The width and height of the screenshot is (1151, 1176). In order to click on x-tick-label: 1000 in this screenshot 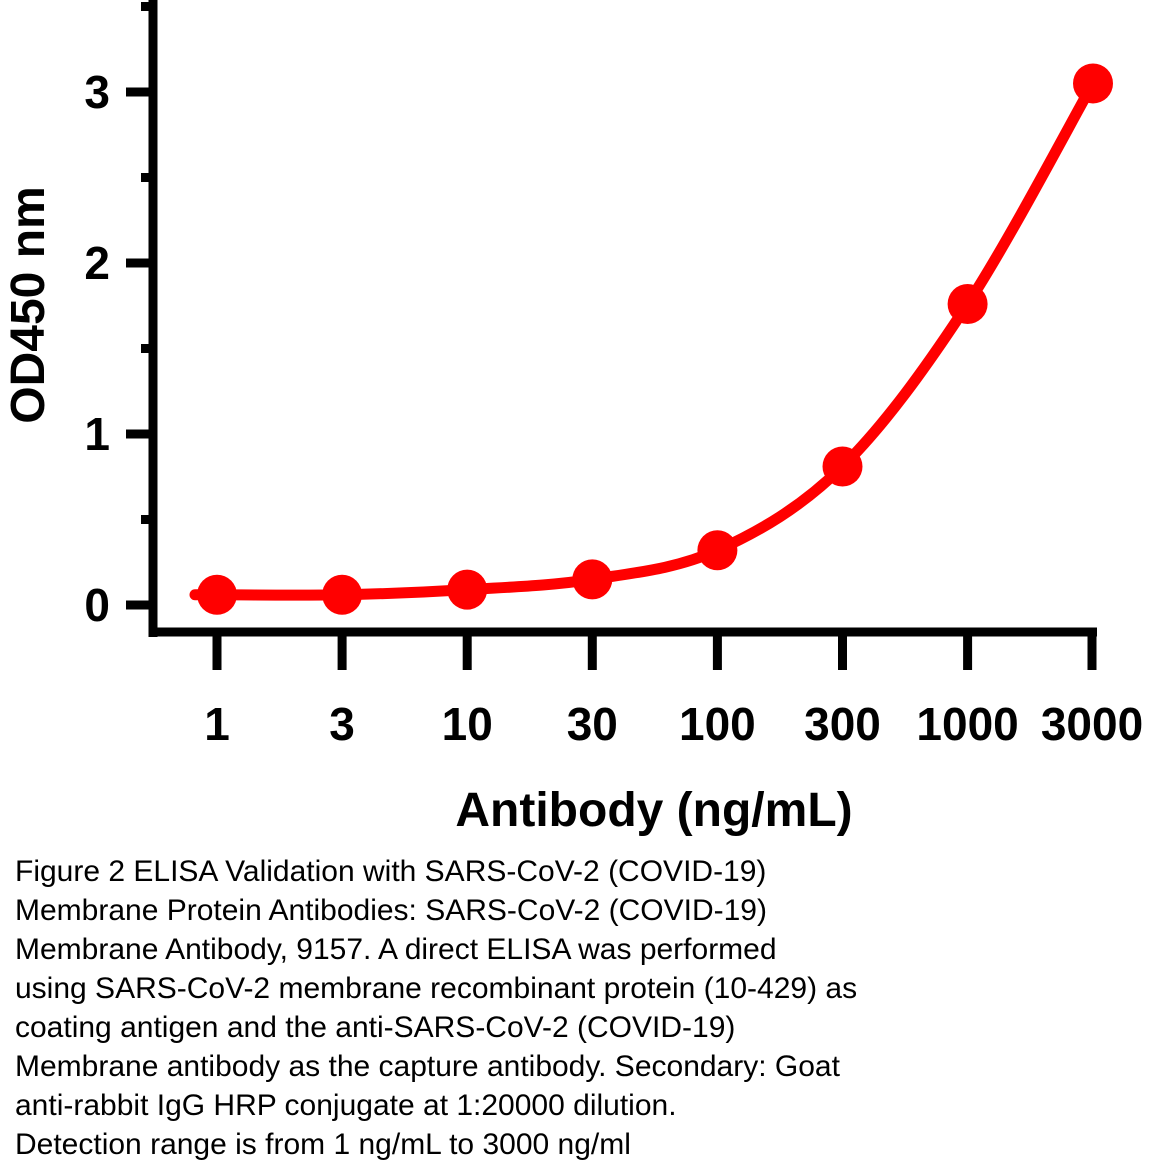, I will do `click(967, 724)`.